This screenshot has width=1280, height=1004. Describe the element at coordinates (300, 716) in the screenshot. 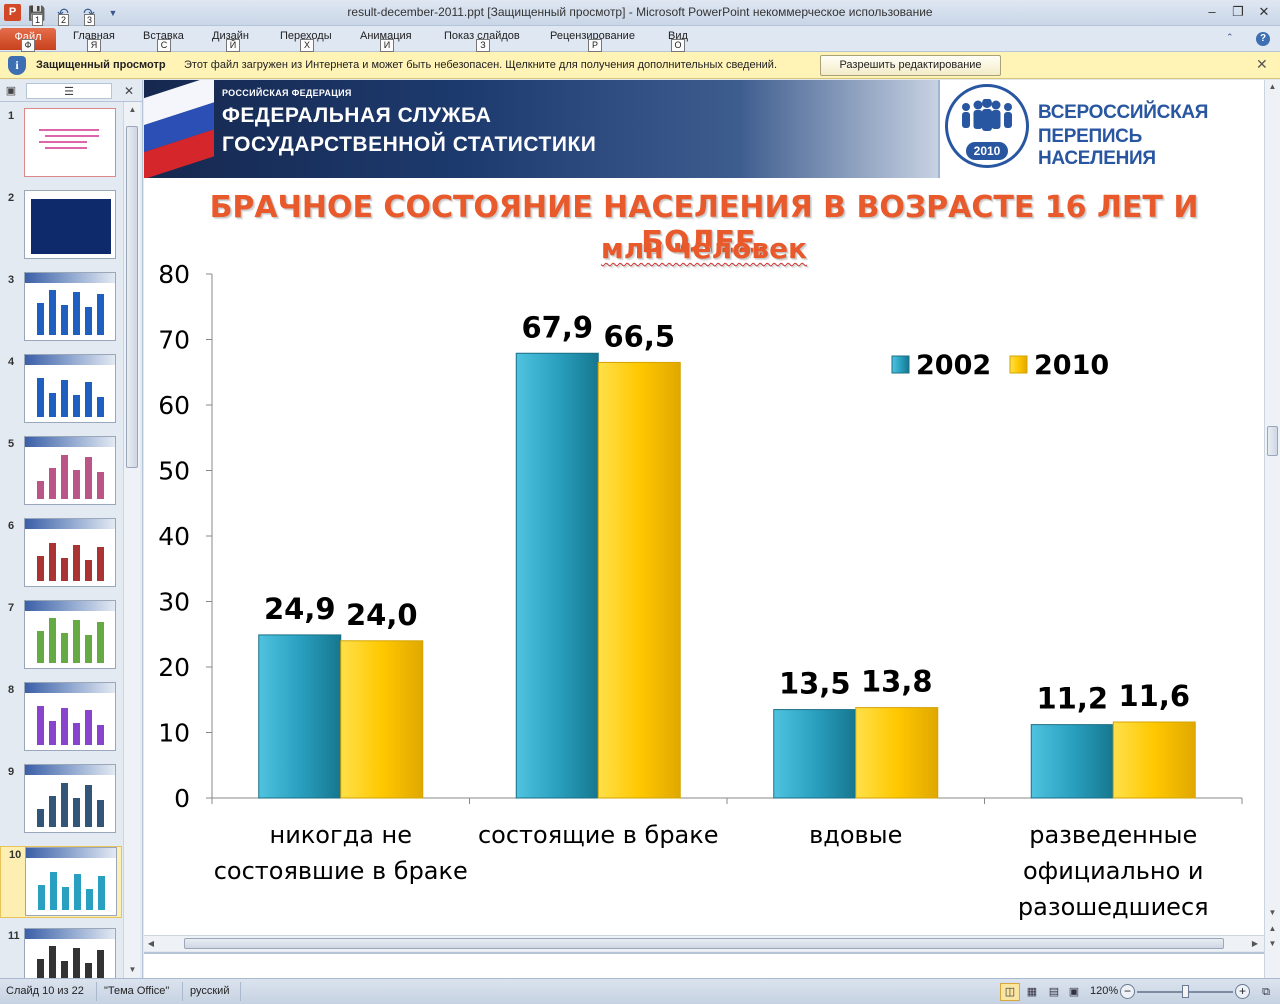

I see `bar-2002` at that location.